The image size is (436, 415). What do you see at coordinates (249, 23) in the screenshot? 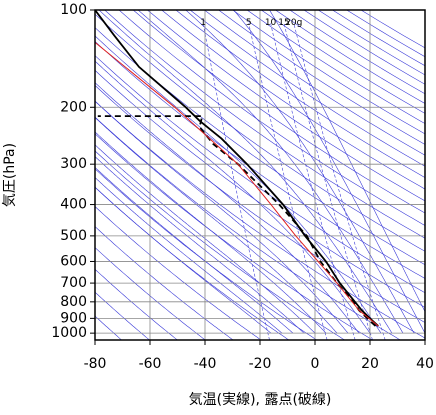
I see `mixing-ratio-label: 5` at bounding box center [249, 23].